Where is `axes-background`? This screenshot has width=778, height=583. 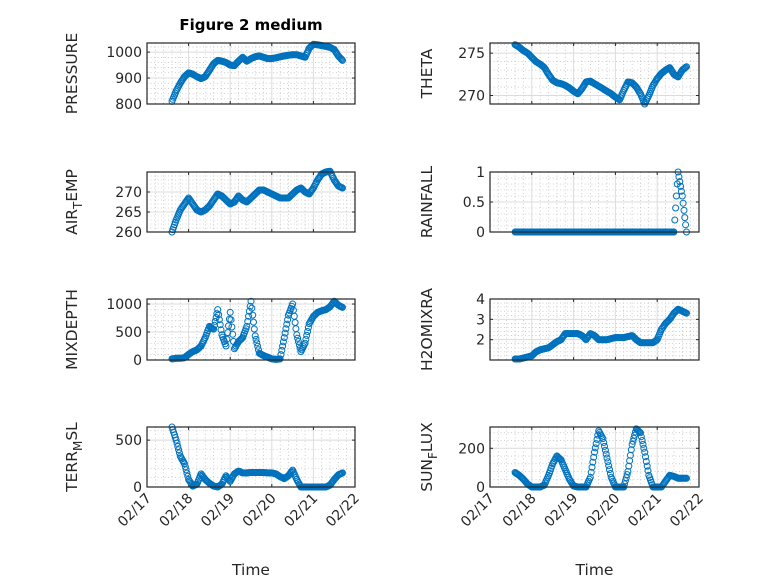
axes-background is located at coordinates (594, 329).